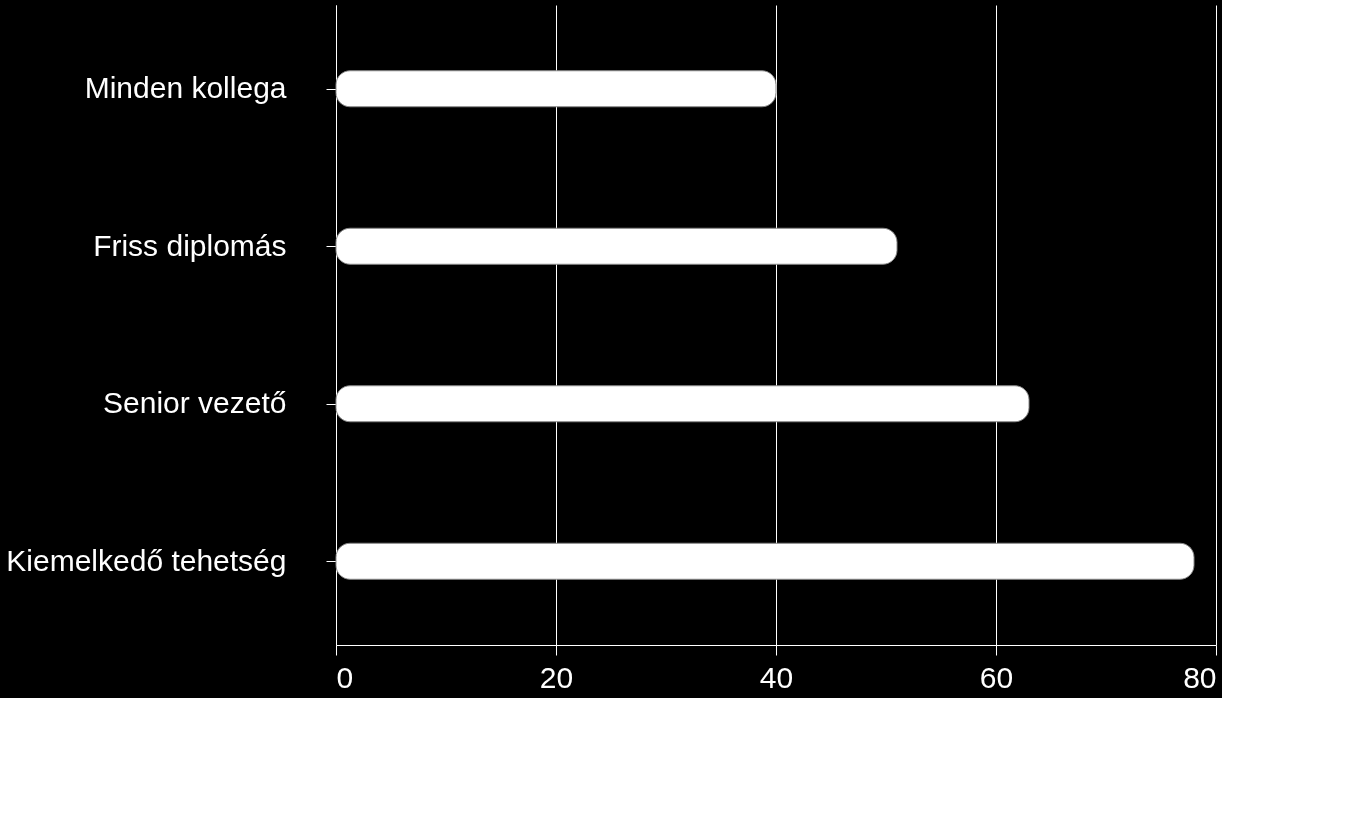 This screenshot has height=838, width=1366. Describe the element at coordinates (1200, 677) in the screenshot. I see `x-tick-label: 80` at that location.